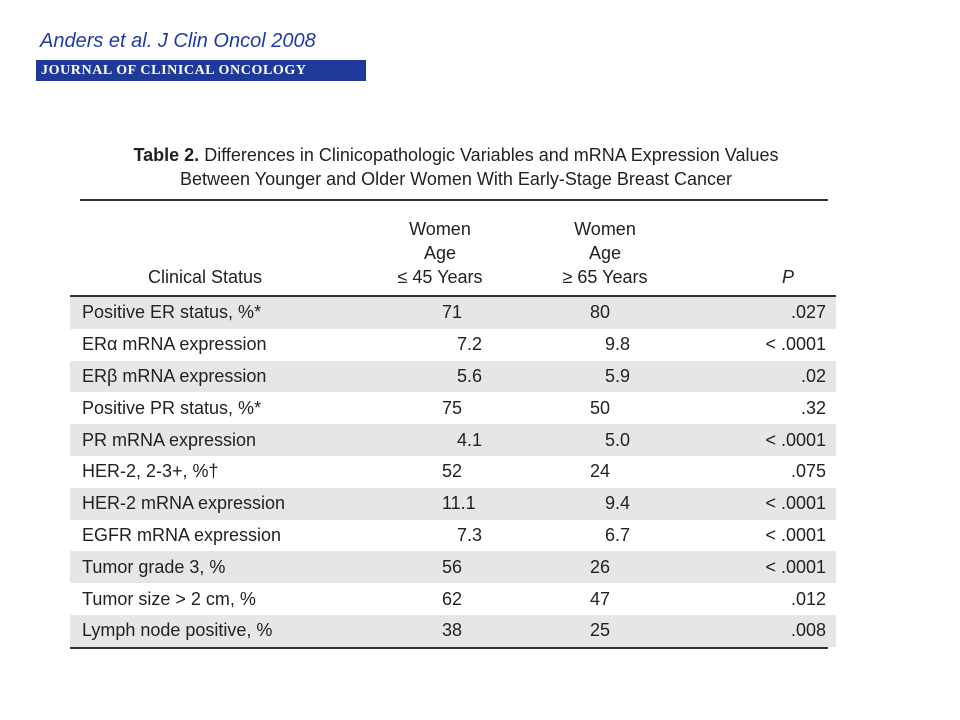 The width and height of the screenshot is (960, 720). I want to click on header-women-45: Women Age ≤ 45 Years, so click(440, 253).